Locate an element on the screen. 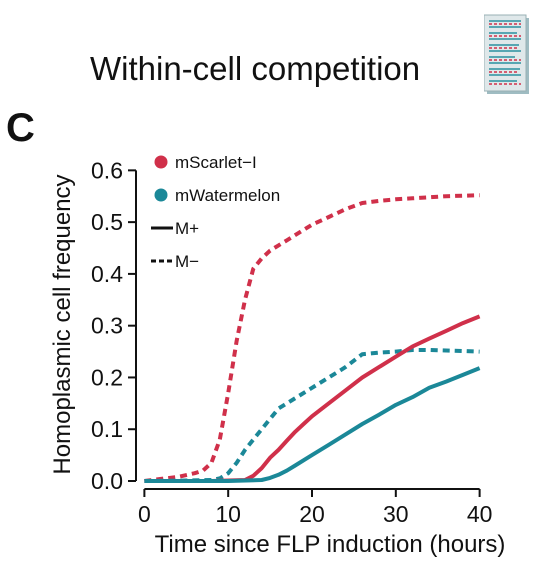 The height and width of the screenshot is (568, 556). y-tick-label: 0.6 is located at coordinates (107, 170).